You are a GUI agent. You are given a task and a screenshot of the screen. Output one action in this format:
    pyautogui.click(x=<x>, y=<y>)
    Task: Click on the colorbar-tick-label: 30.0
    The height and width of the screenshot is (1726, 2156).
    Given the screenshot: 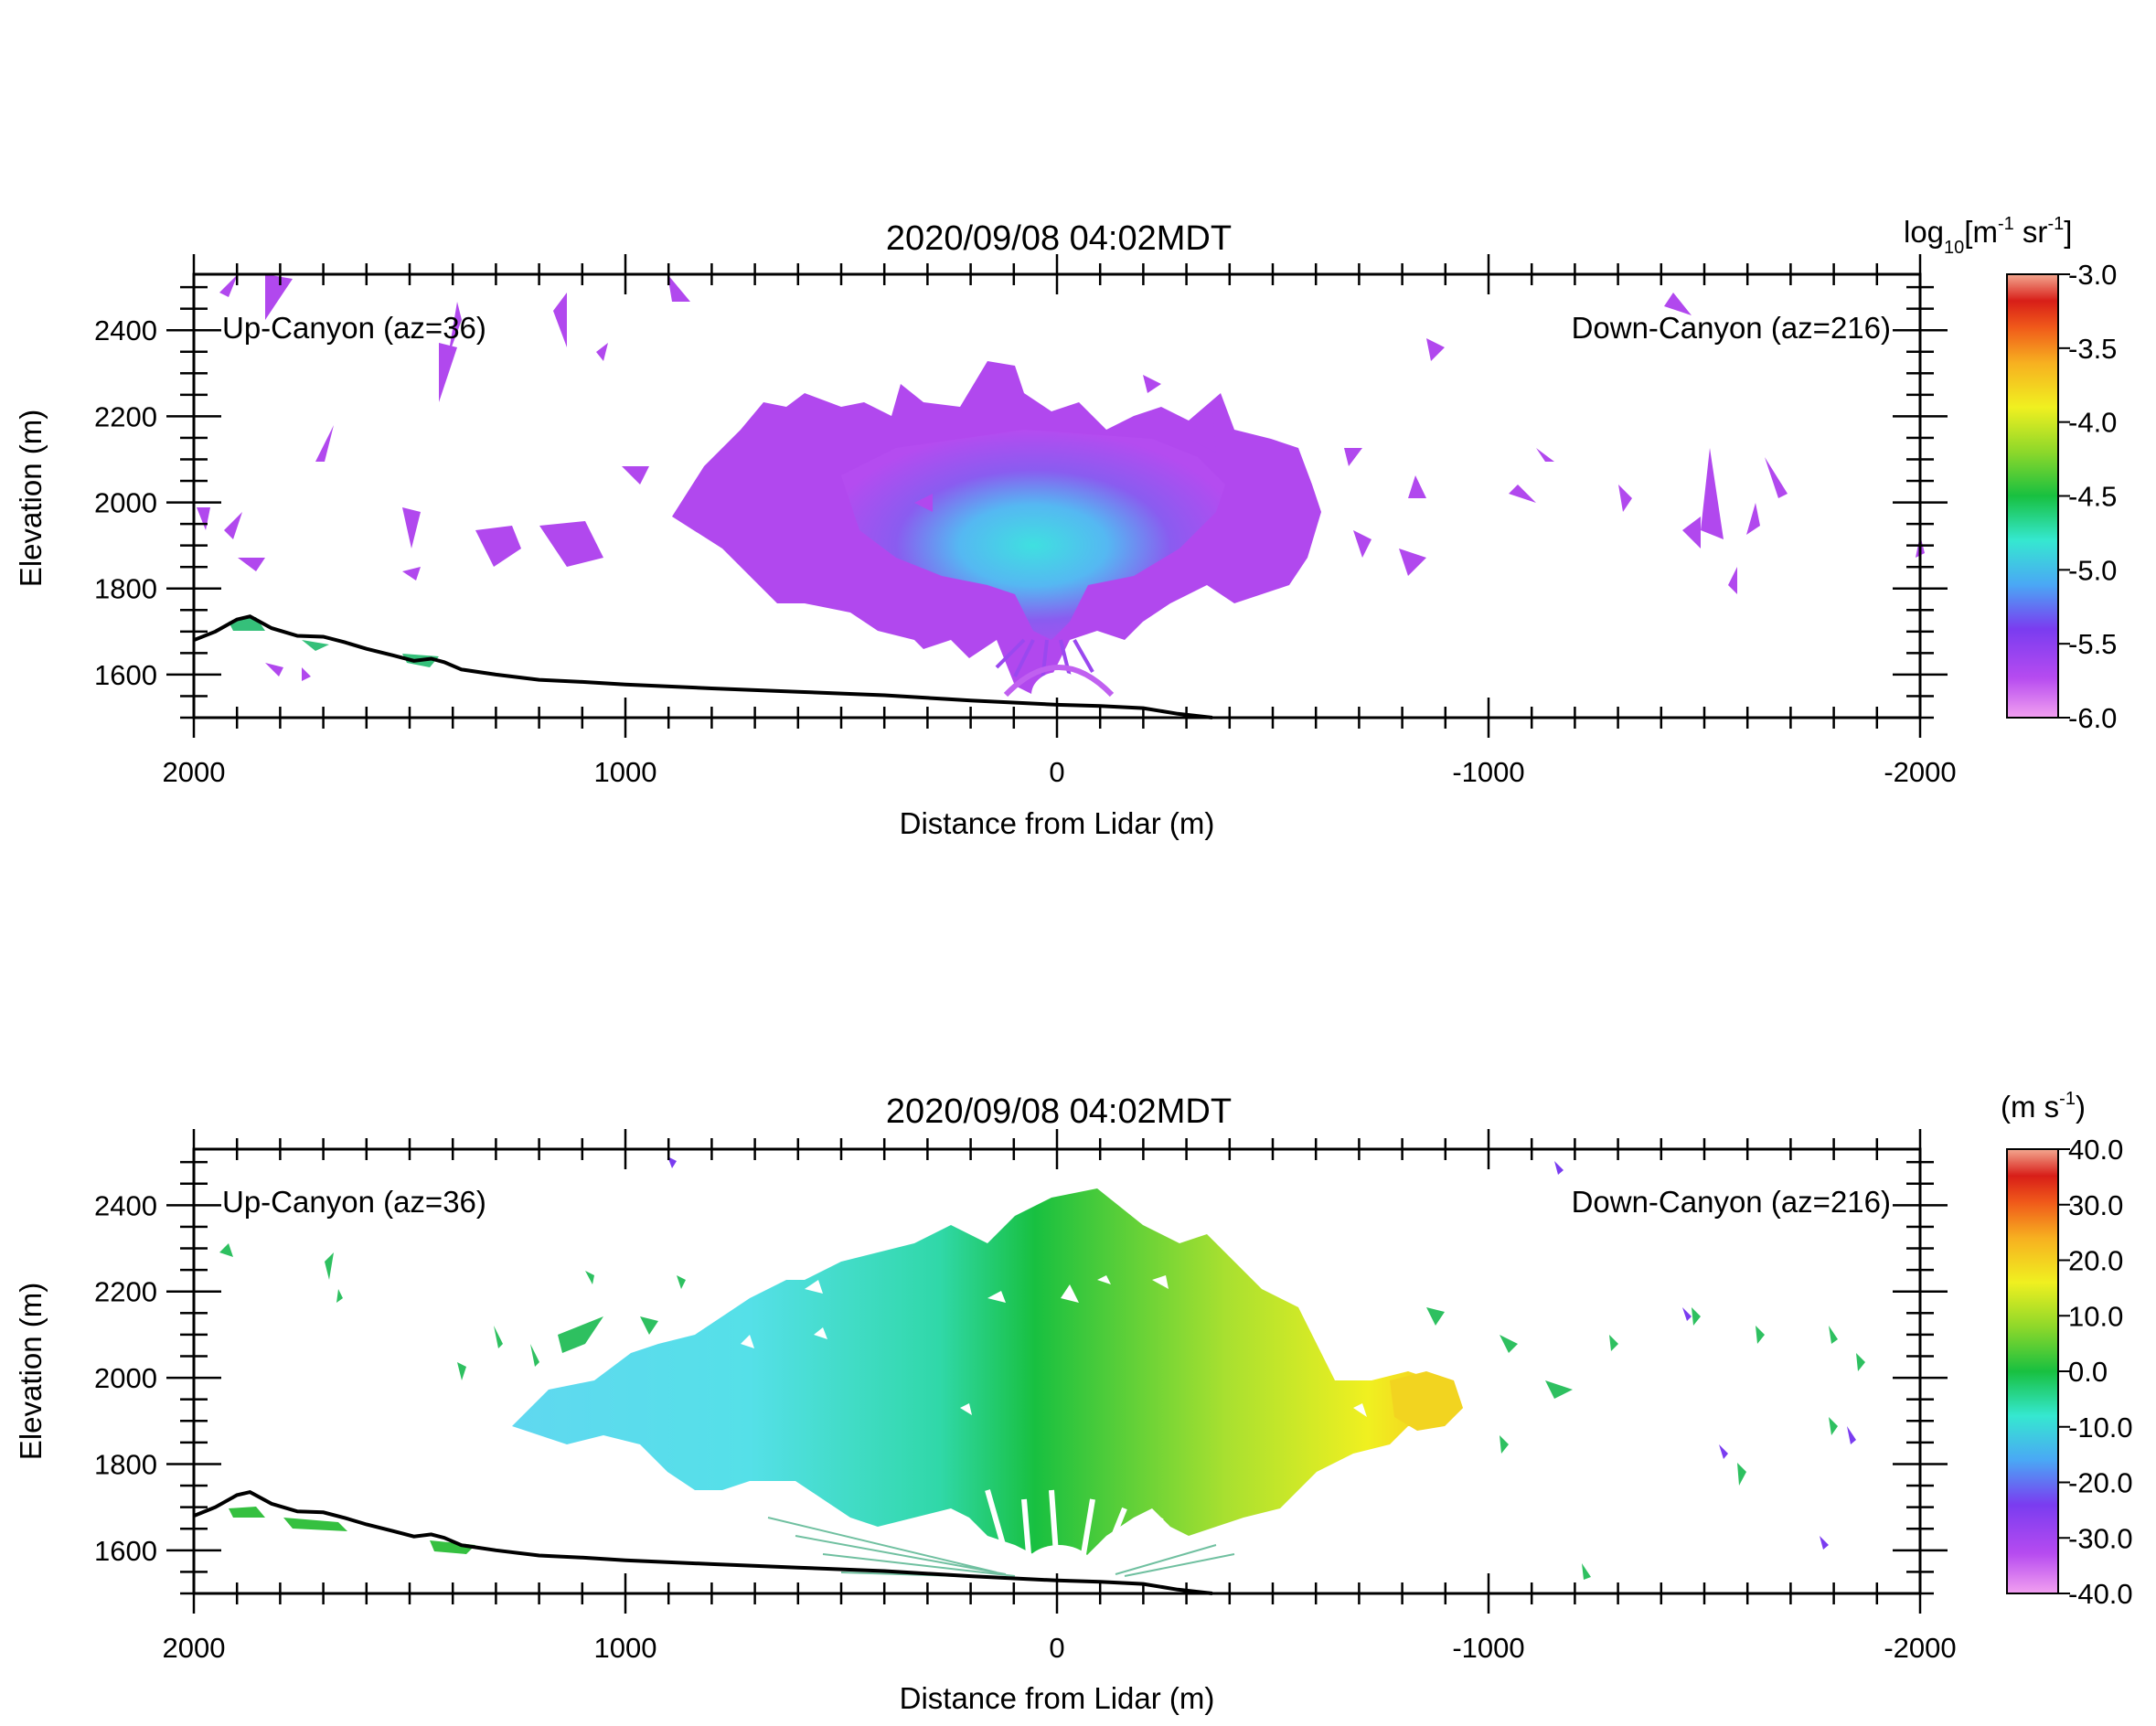 What is the action you would take?
    pyautogui.click(x=2095, y=1205)
    